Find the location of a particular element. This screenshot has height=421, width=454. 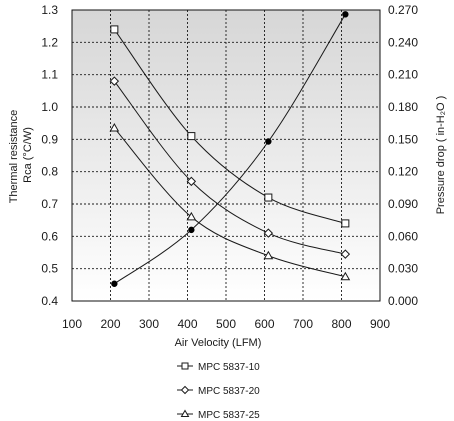

x-tick-label: 900 is located at coordinates (380, 324).